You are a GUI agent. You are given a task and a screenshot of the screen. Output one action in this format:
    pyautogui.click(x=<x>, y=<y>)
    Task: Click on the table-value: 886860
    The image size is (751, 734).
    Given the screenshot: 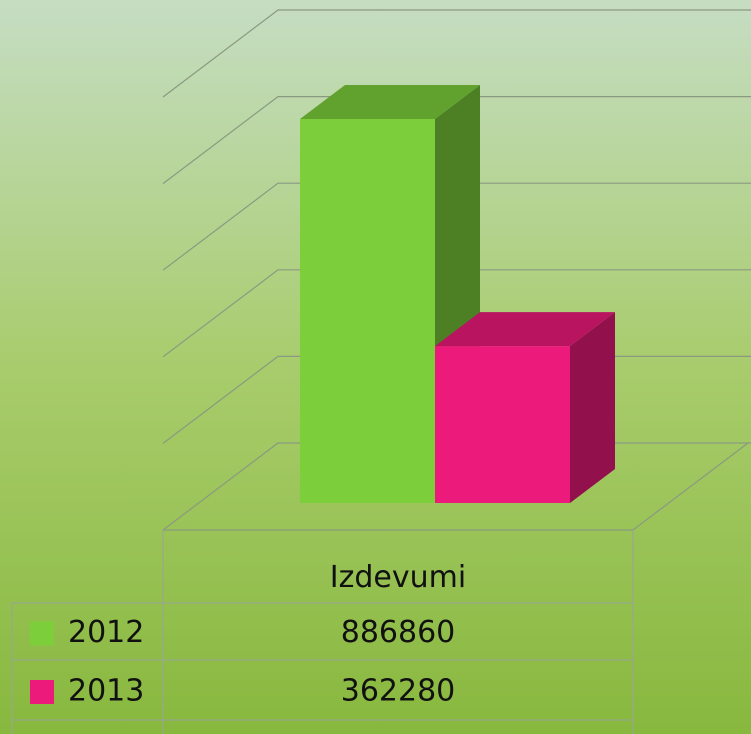 What is the action you would take?
    pyautogui.click(x=398, y=632)
    